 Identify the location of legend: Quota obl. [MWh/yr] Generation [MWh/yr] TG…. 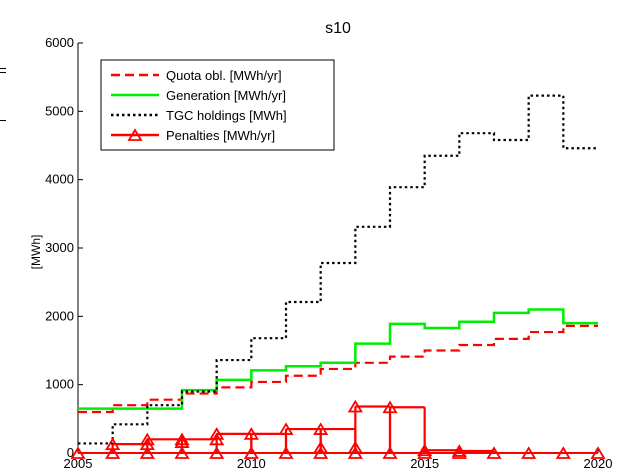
(217, 105).